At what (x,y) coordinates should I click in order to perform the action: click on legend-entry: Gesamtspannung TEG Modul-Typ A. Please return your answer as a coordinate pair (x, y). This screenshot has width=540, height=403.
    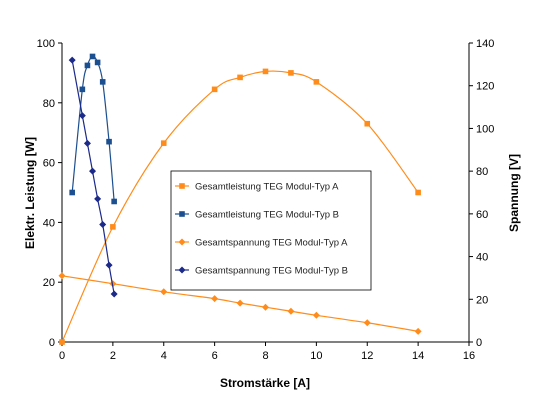
    Looking at the image, I should click on (261, 243).